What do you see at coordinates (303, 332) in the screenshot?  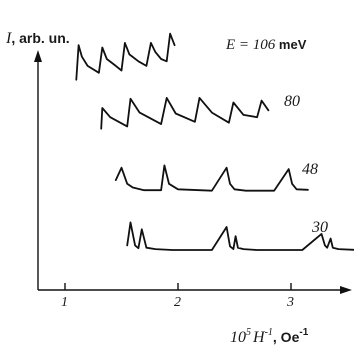 I see `x-axis-label-unit-sup: -1` at bounding box center [303, 332].